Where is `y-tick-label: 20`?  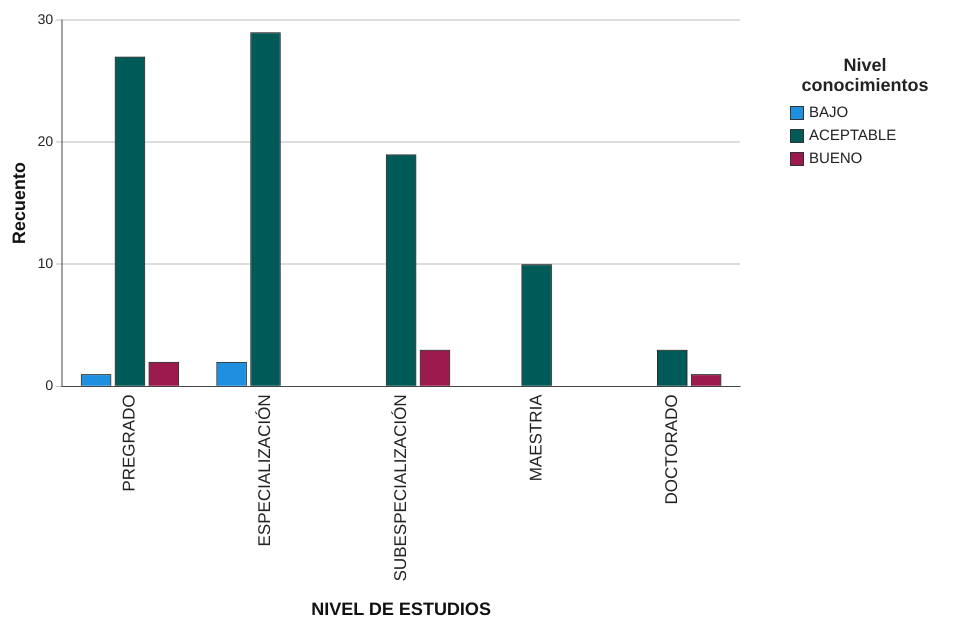
y-tick-label: 20 is located at coordinates (46, 140).